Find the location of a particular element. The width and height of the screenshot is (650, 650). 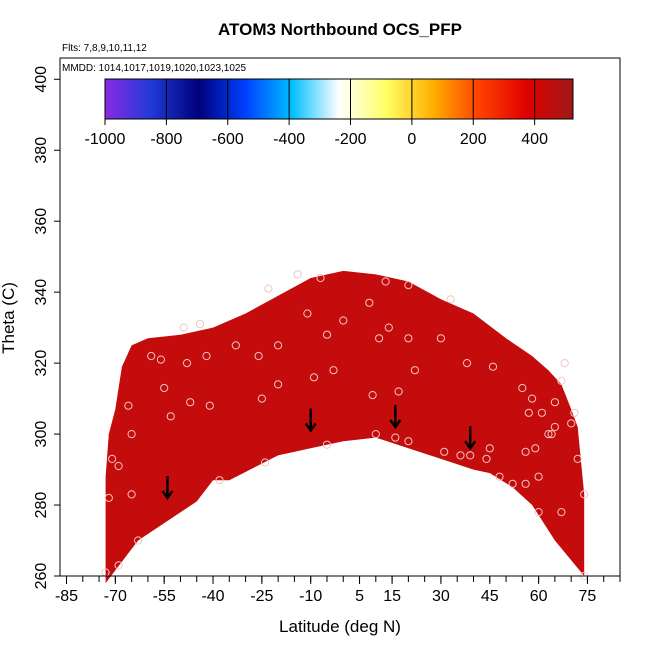

y-tick-label: 400 is located at coordinates (41, 79).